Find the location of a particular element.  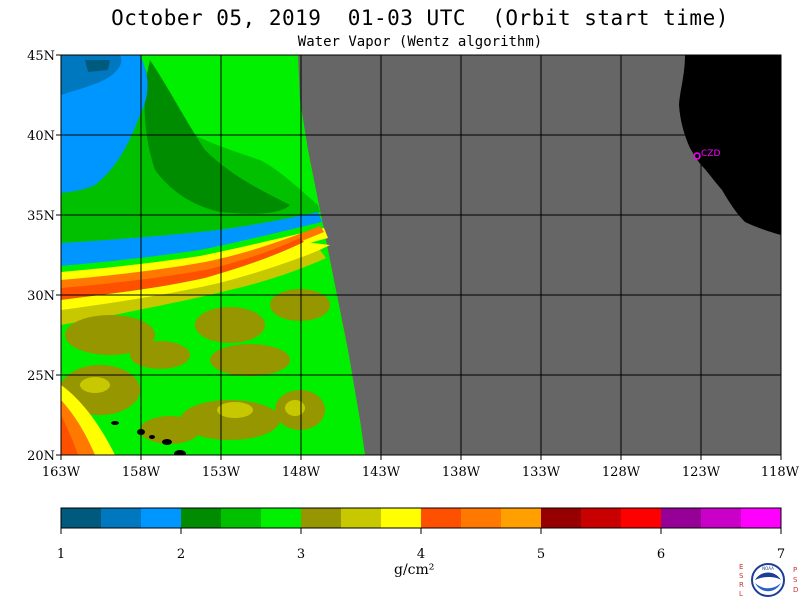

land-california is located at coordinates (730, 145).